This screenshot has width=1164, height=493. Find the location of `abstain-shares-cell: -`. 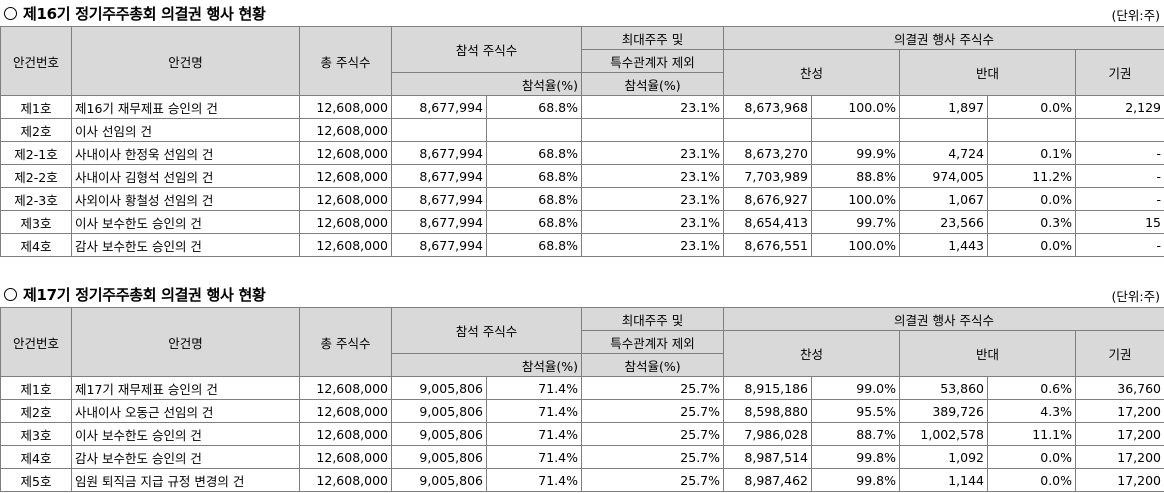

abstain-shares-cell: - is located at coordinates (1119, 176).